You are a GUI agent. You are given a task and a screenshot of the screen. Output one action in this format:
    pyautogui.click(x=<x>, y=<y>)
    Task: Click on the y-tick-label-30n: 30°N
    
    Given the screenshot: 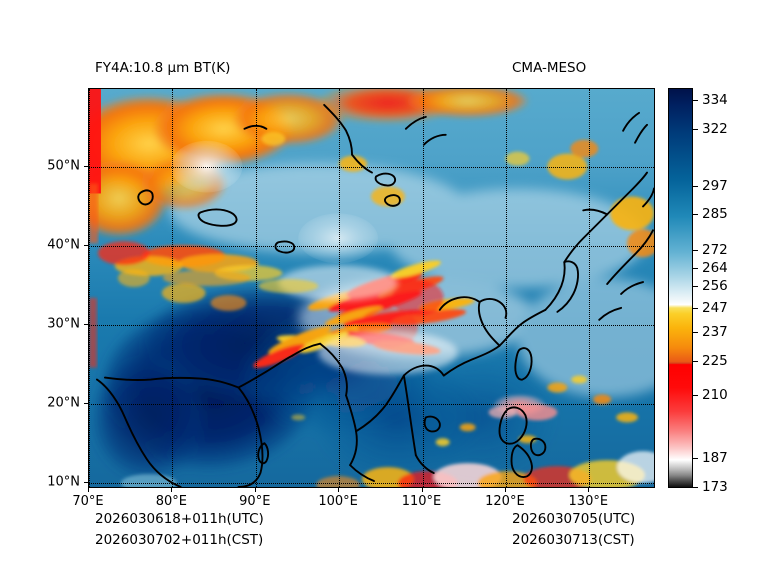 What is the action you would take?
    pyautogui.click(x=63, y=324)
    